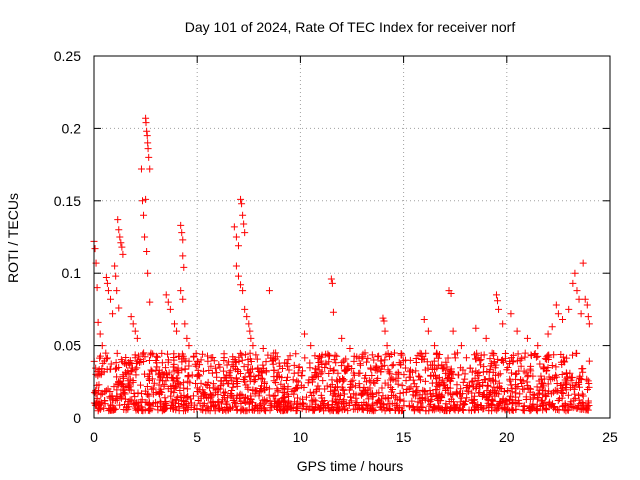 The image size is (640, 480). I want to click on x-tick-label: 15, so click(404, 437).